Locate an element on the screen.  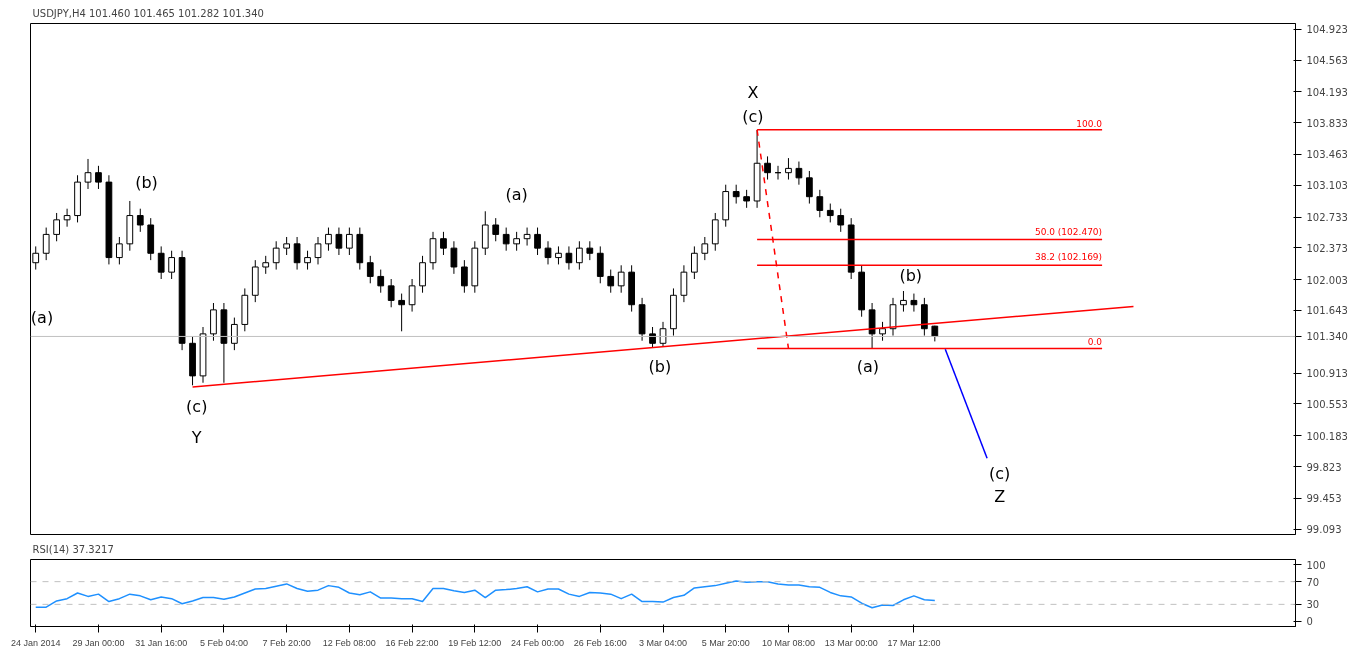
y-tick-label: 103.833 is located at coordinates (1327, 123).